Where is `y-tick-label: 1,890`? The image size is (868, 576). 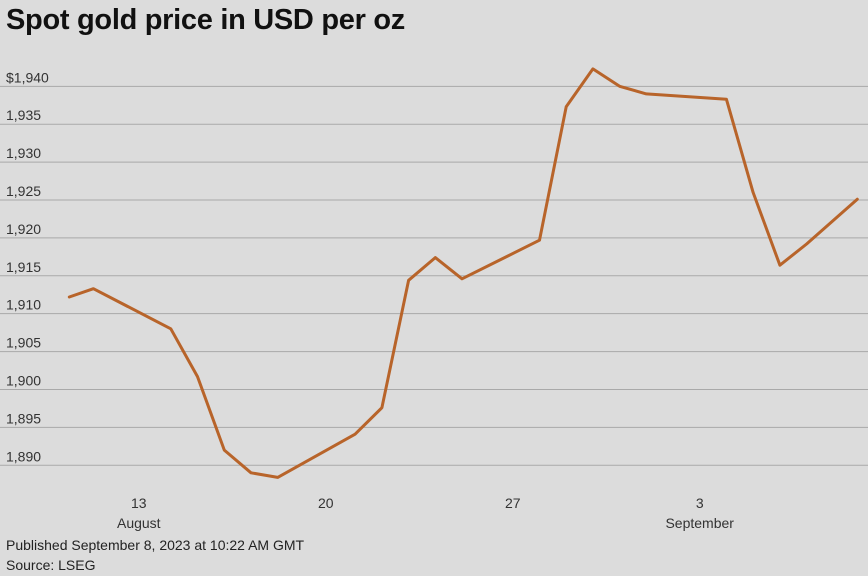 y-tick-label: 1,890 is located at coordinates (23, 456).